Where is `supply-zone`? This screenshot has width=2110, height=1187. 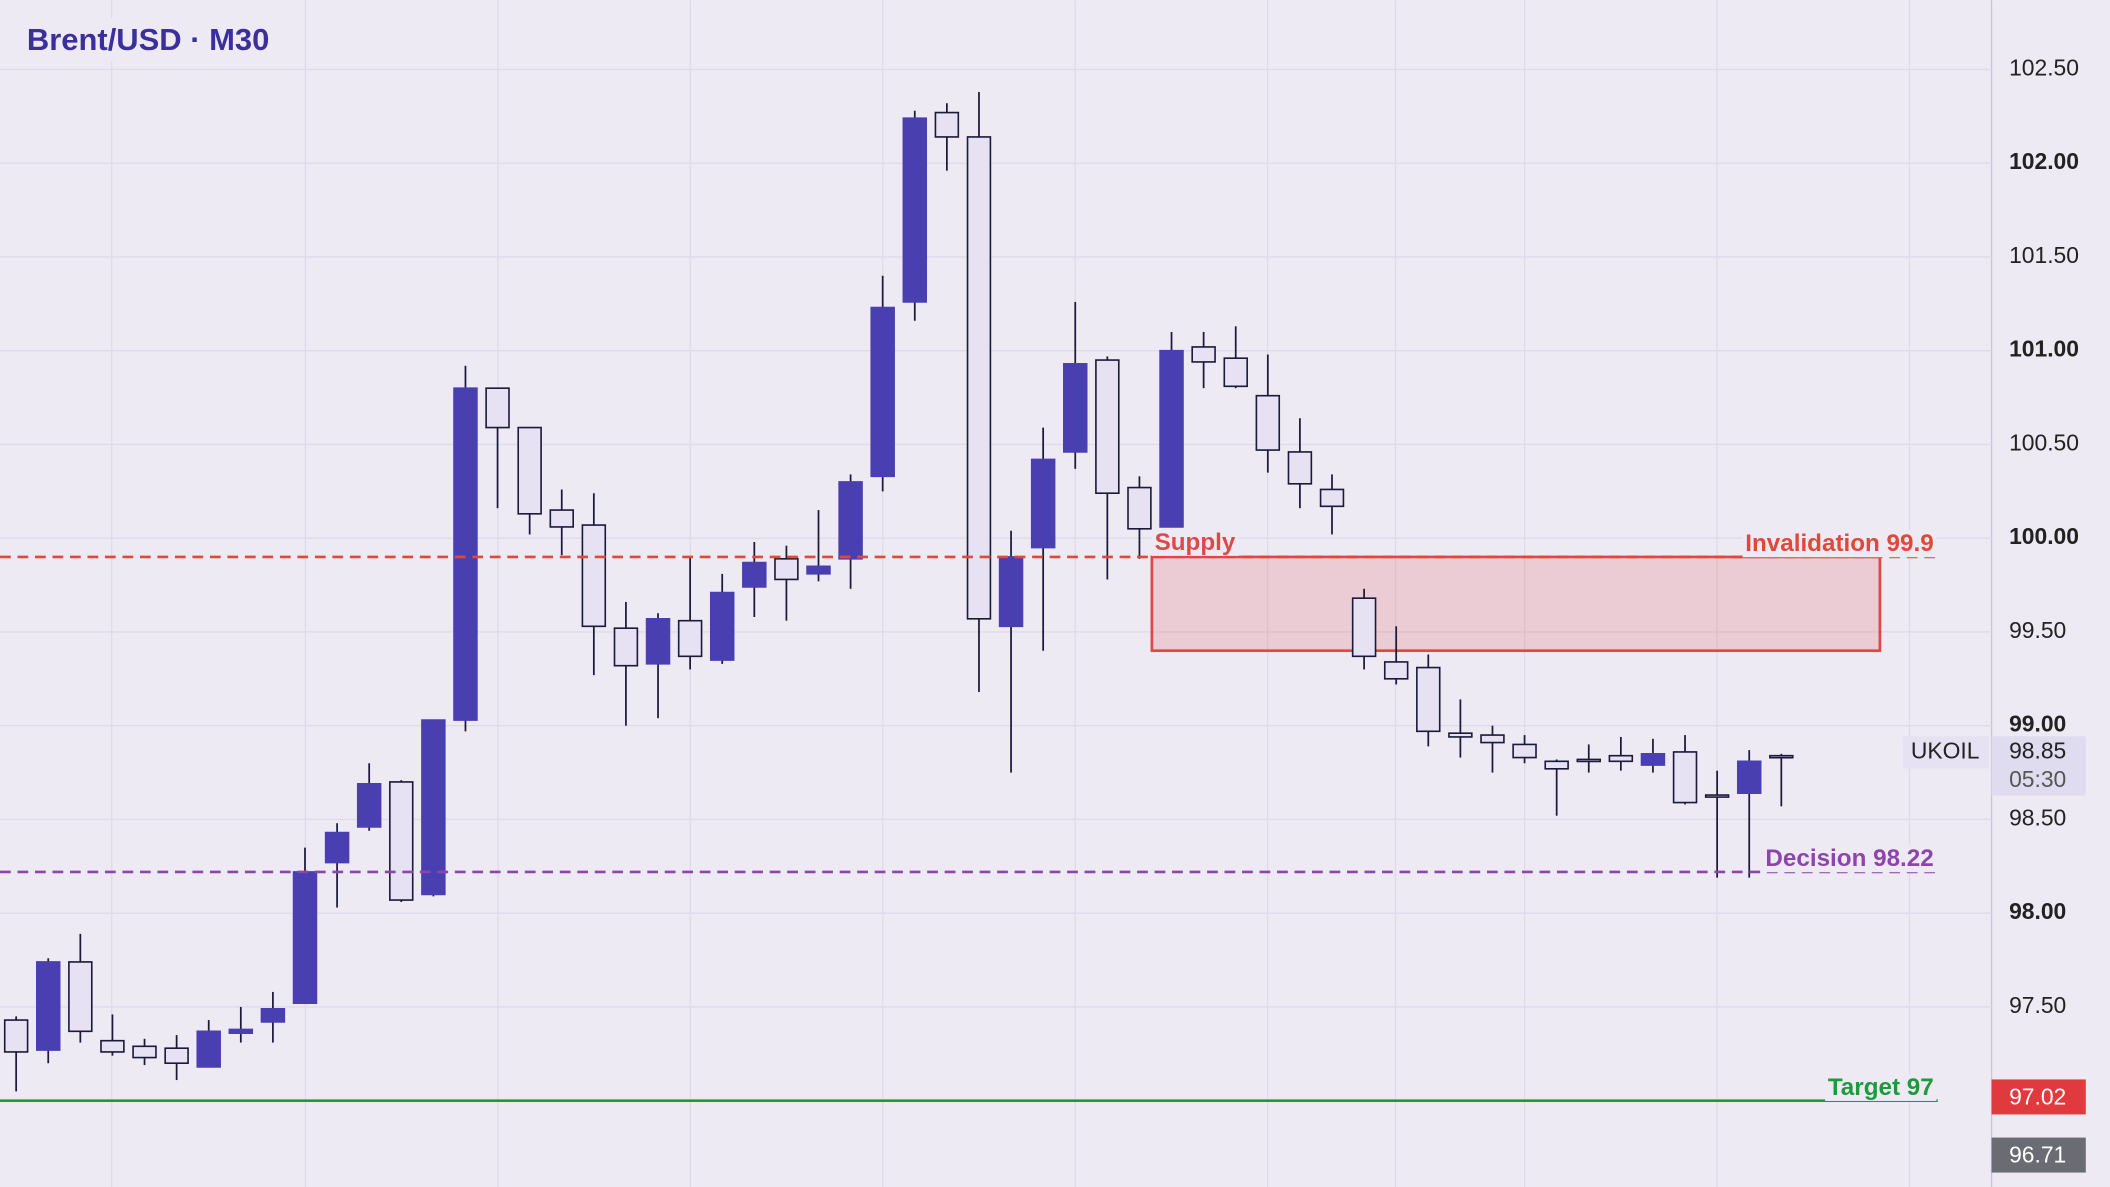
supply-zone is located at coordinates (1516, 604).